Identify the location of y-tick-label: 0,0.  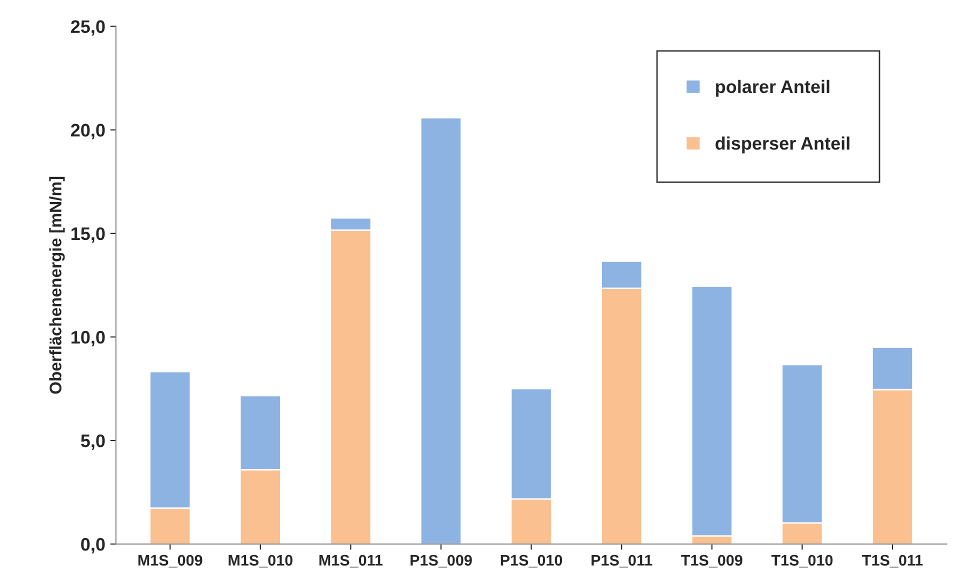
(93, 546).